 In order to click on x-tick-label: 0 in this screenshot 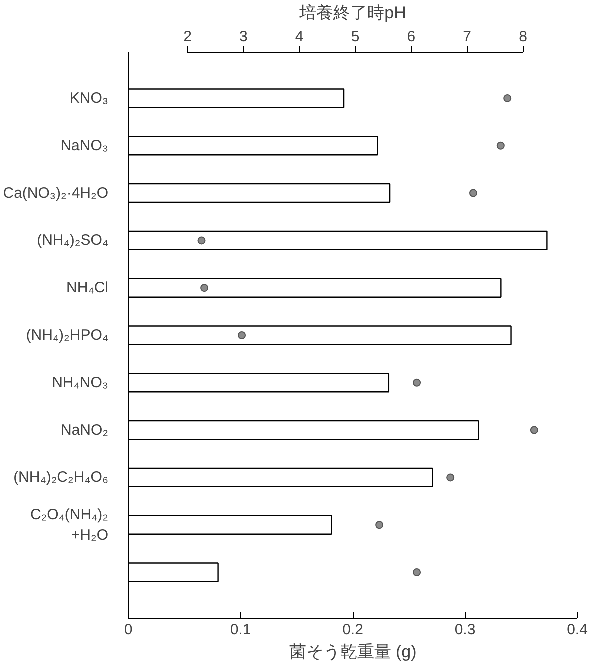, I will do `click(128, 630)`.